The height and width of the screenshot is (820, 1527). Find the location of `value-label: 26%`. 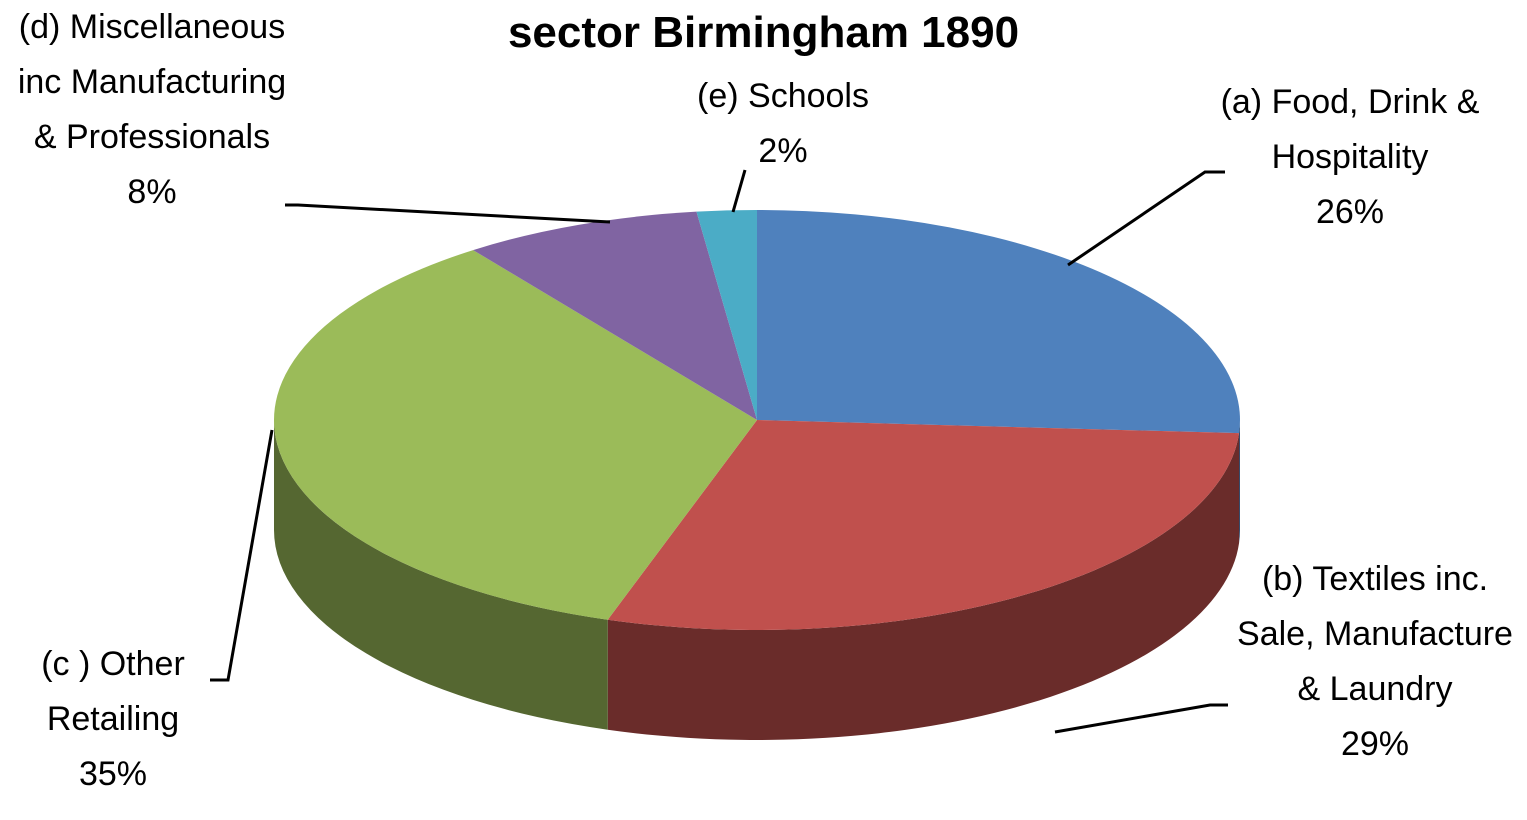

value-label: 26% is located at coordinates (1350, 212).